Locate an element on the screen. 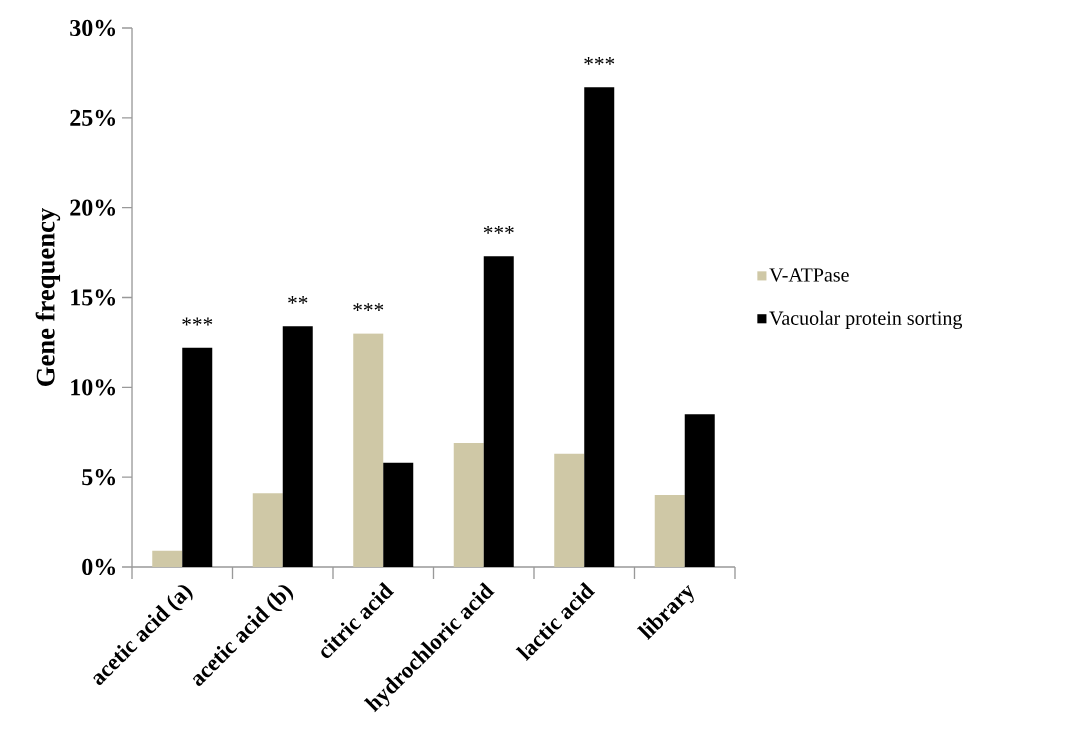  y-tick-label: 30% is located at coordinates (93, 28).